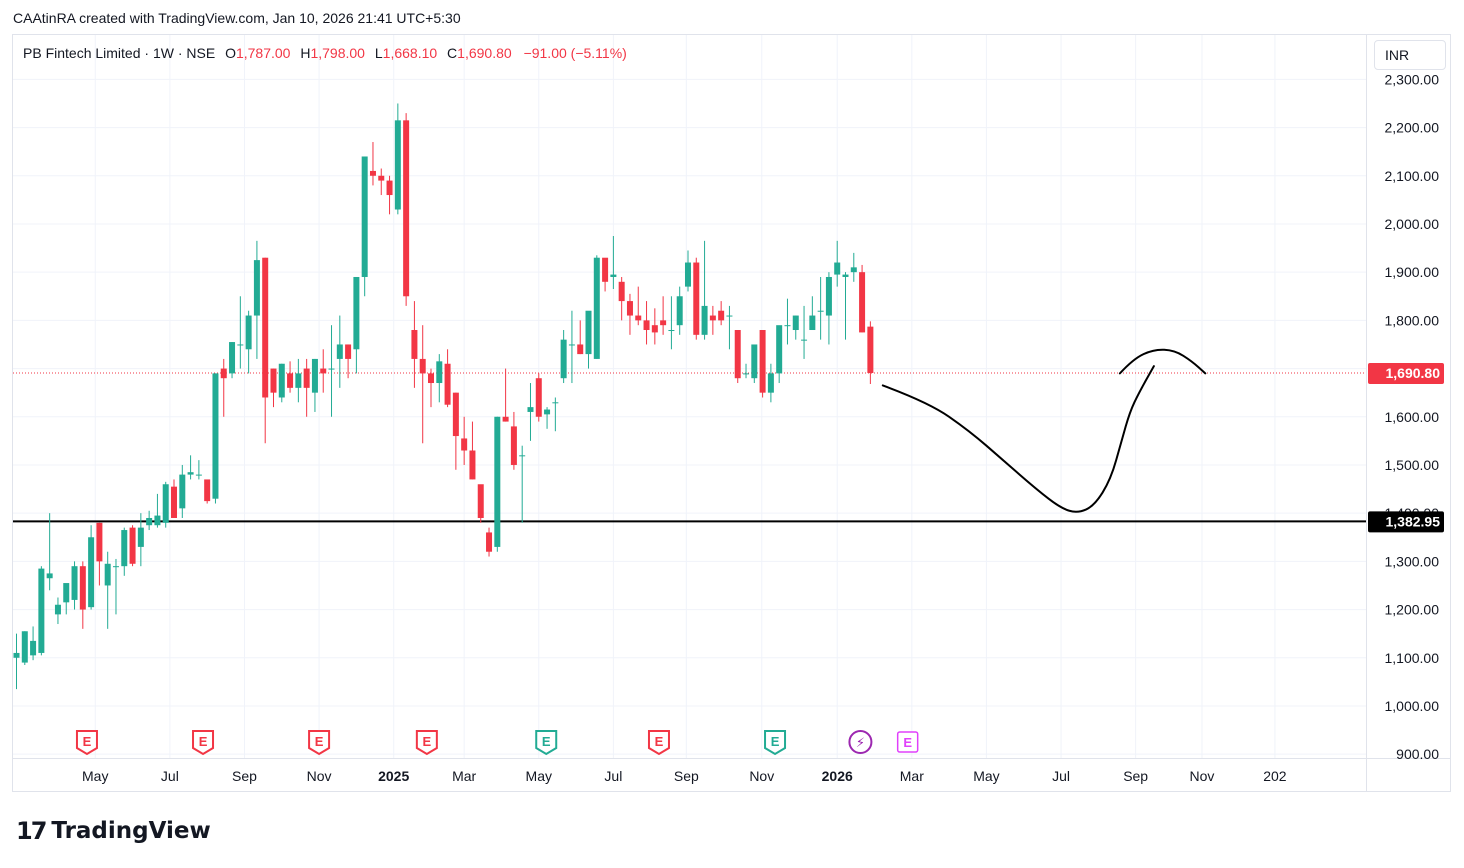 The image size is (1464, 868). I want to click on price-tick-label: 1,600.00, so click(1412, 417).